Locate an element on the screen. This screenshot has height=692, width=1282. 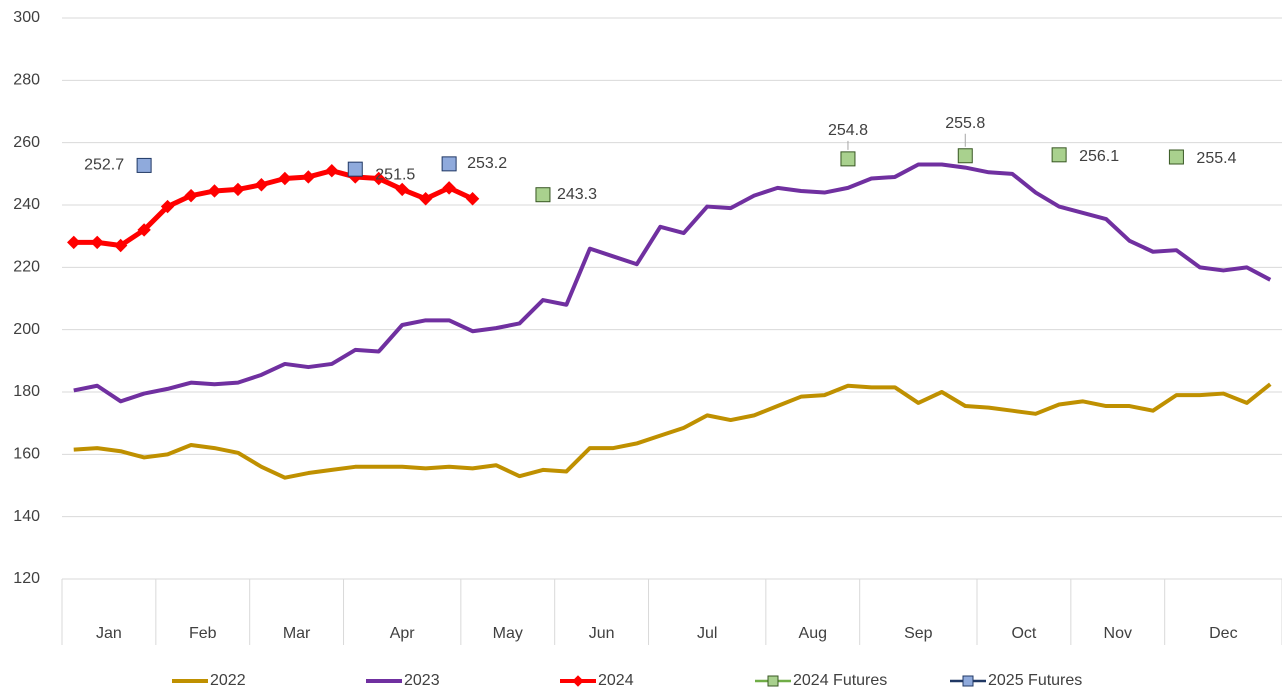
data-label: 256.1 is located at coordinates (1099, 156).